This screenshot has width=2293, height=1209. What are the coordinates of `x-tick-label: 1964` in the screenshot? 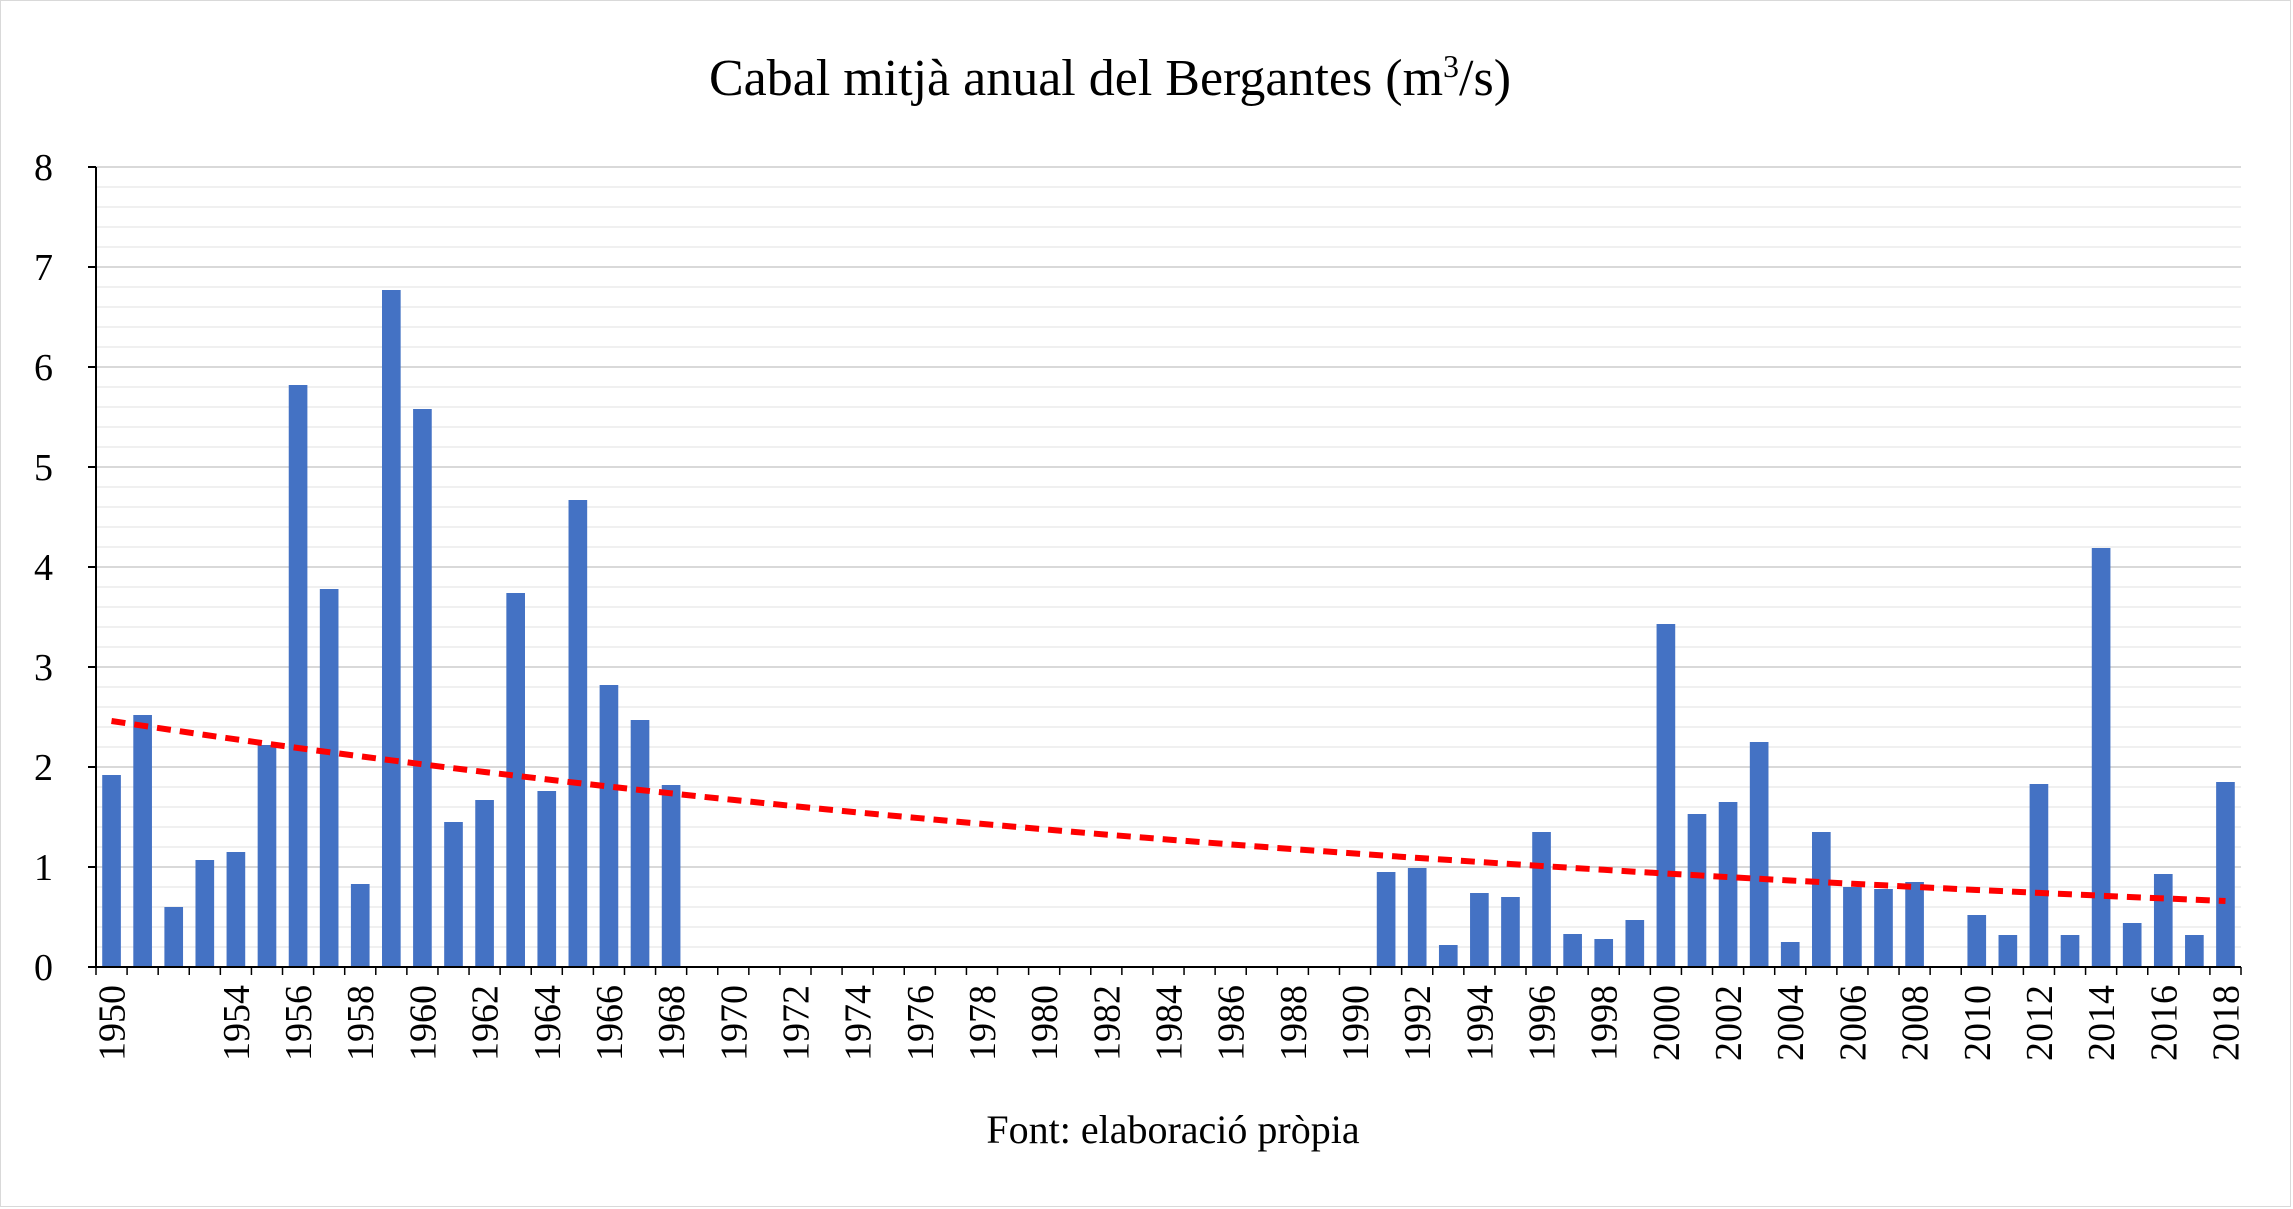 It's located at (548, 1023).